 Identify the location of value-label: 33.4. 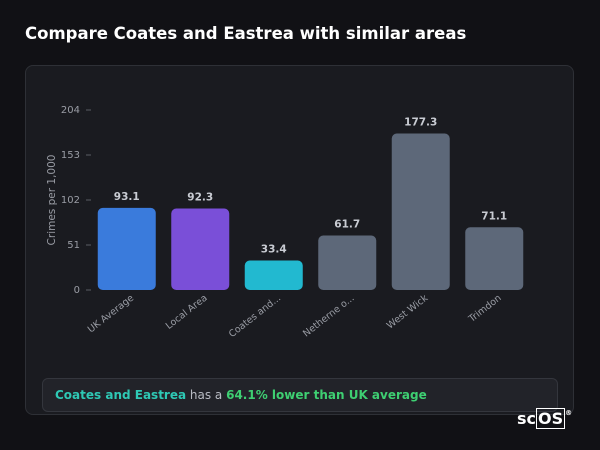
(274, 250).